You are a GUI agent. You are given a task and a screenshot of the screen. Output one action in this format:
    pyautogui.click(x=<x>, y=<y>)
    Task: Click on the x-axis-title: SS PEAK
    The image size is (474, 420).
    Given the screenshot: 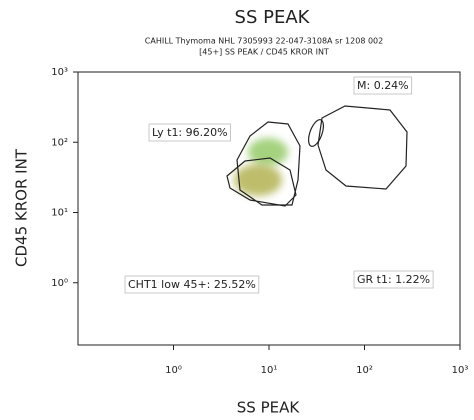 What is the action you would take?
    pyautogui.click(x=269, y=408)
    